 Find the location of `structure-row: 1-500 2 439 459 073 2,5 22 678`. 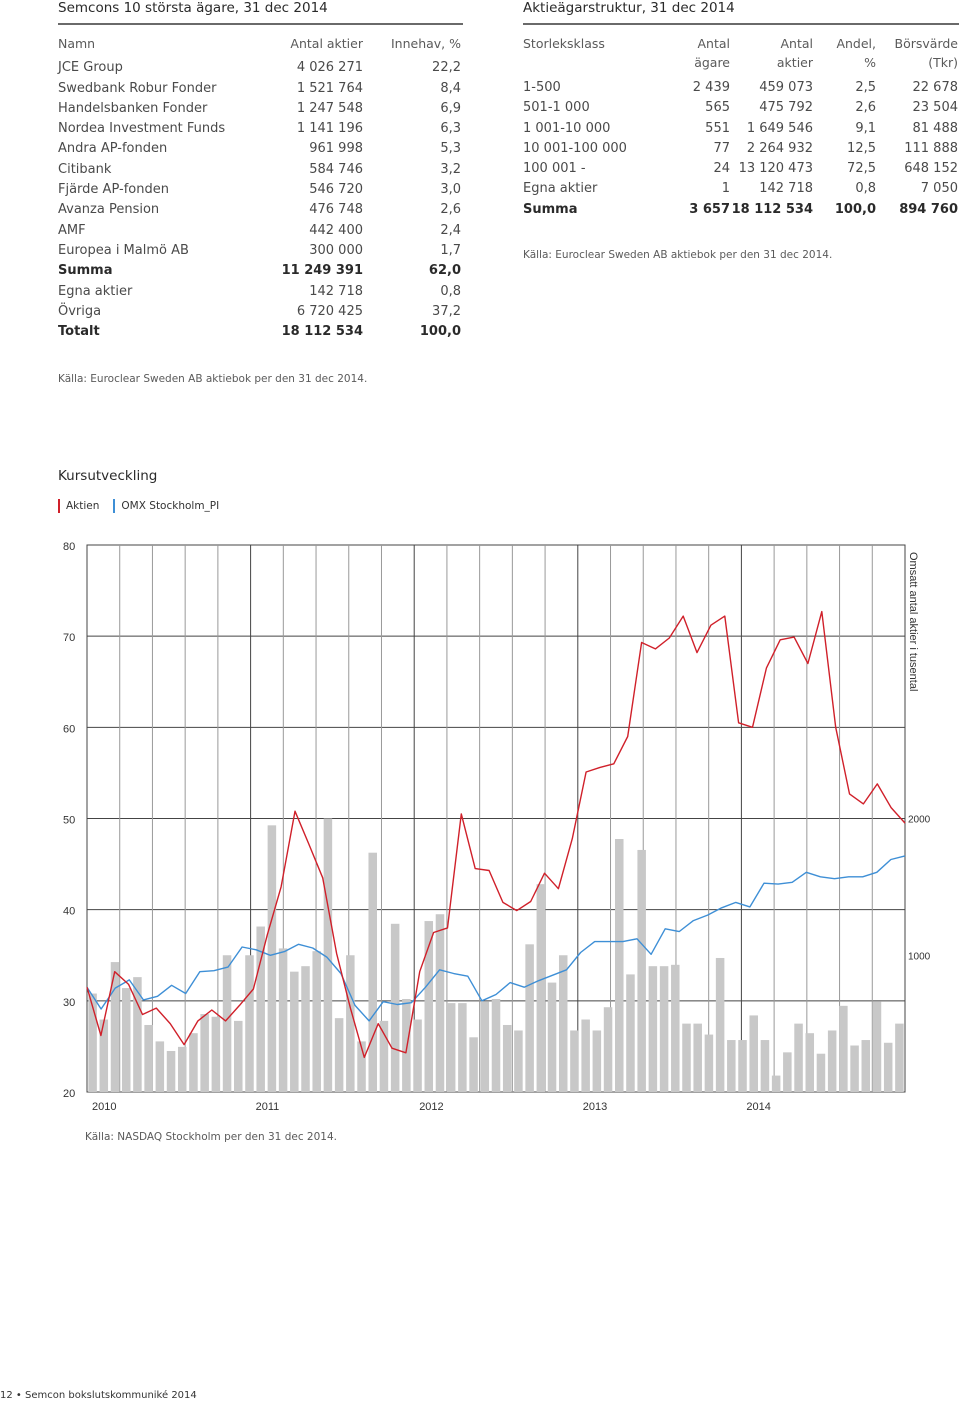

structure-row: 1-500 2 439 459 073 2,5 22 678 is located at coordinates (741, 88).